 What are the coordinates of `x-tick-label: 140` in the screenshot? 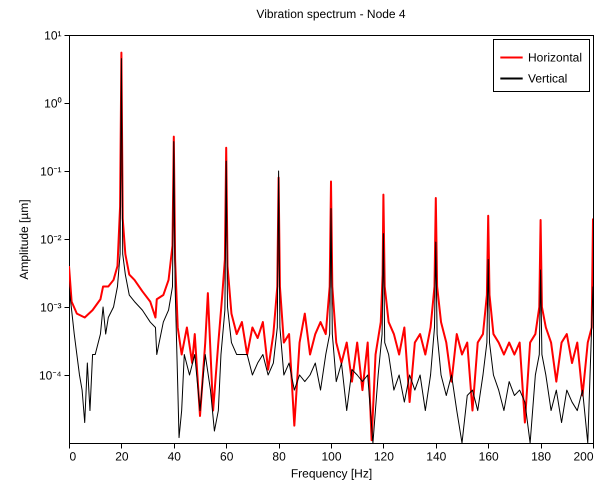 It's located at (436, 457).